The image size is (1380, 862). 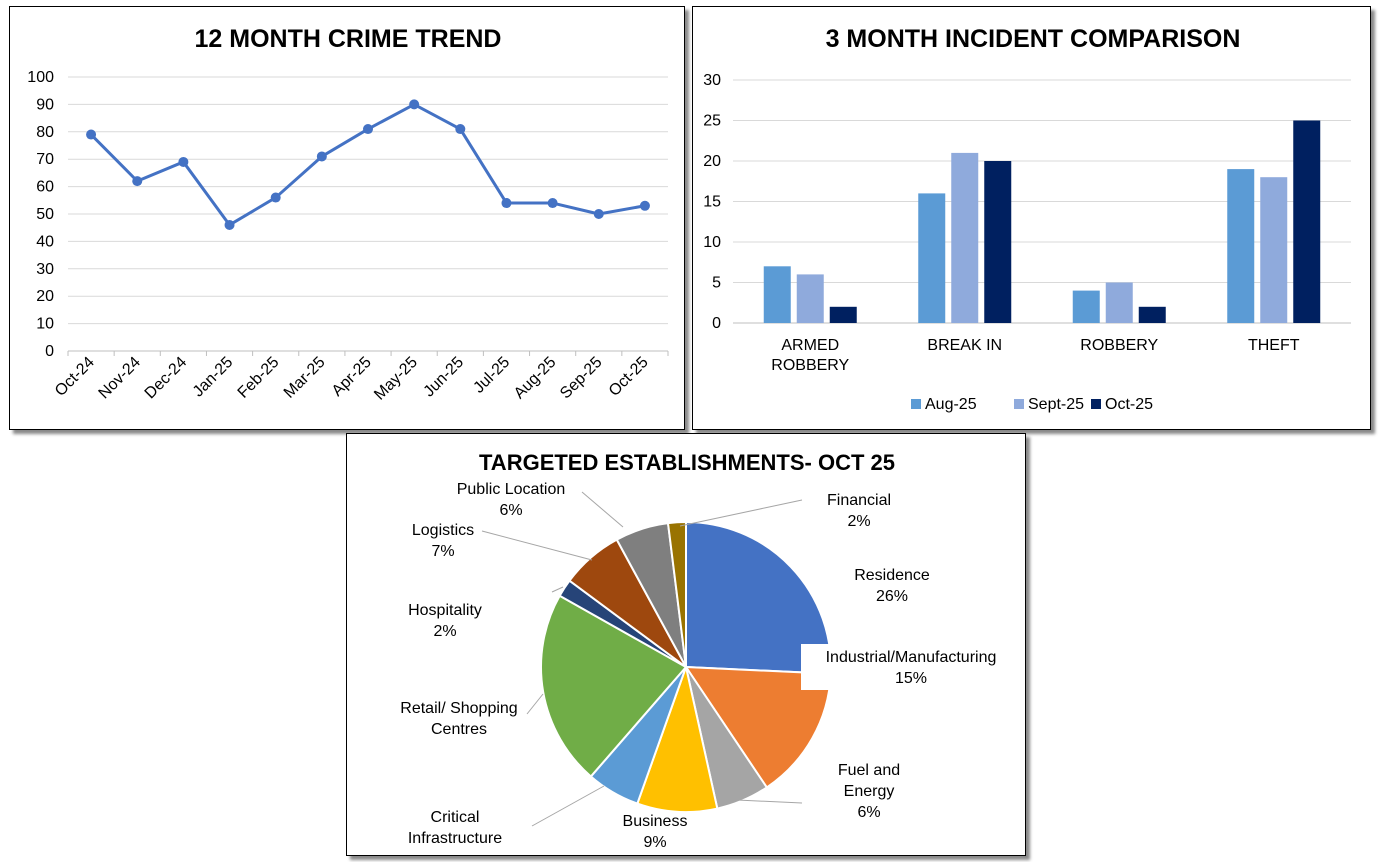 What do you see at coordinates (511, 489) in the screenshot?
I see `slice-label-line: Public Location` at bounding box center [511, 489].